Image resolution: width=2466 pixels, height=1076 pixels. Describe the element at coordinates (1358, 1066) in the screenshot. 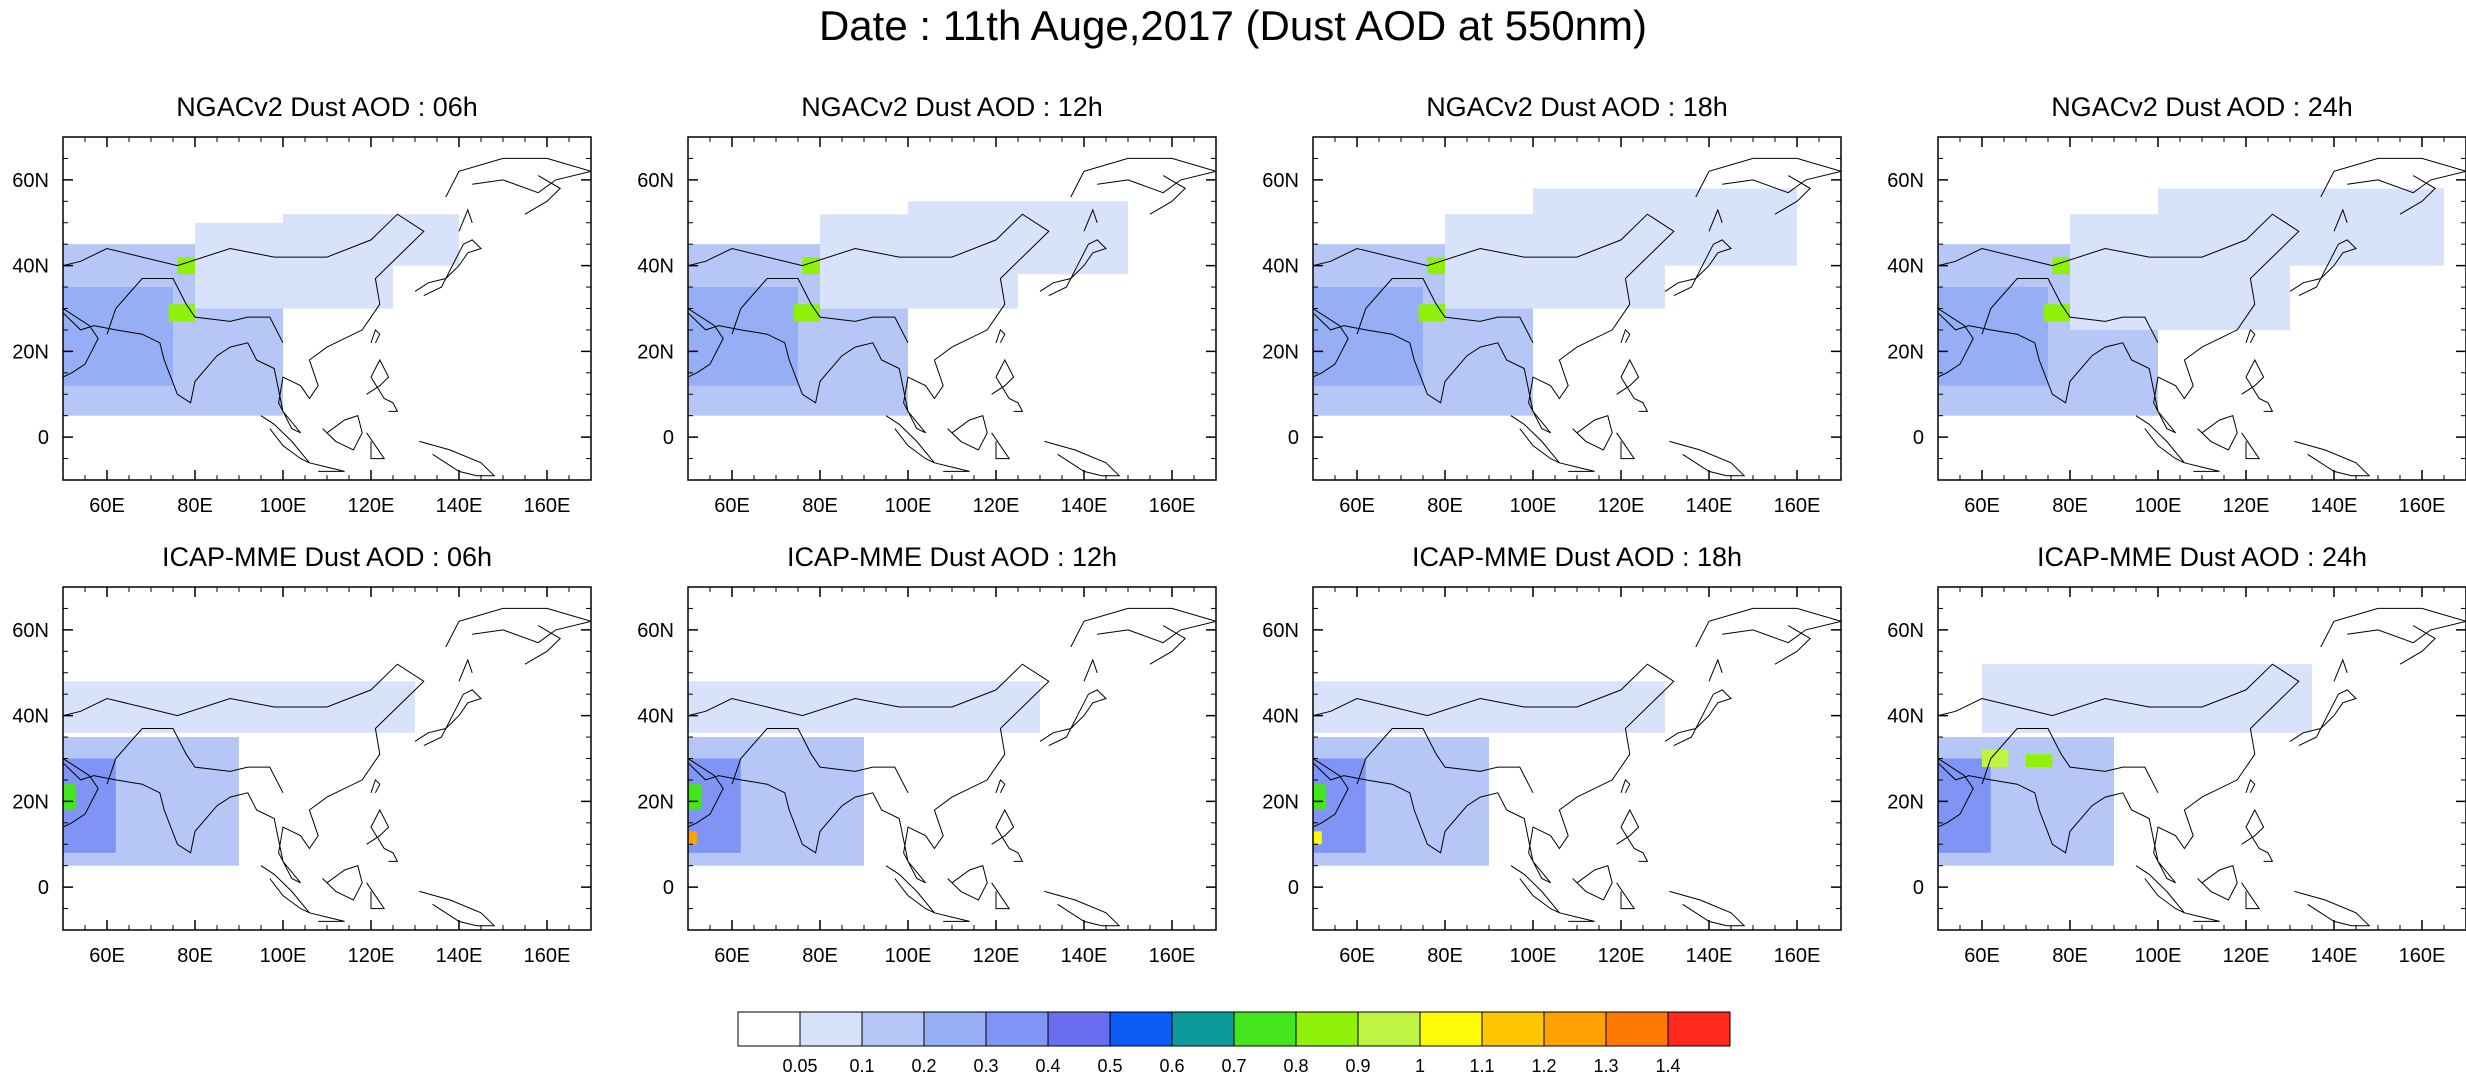

I see `colorbar-label: 0.9` at that location.